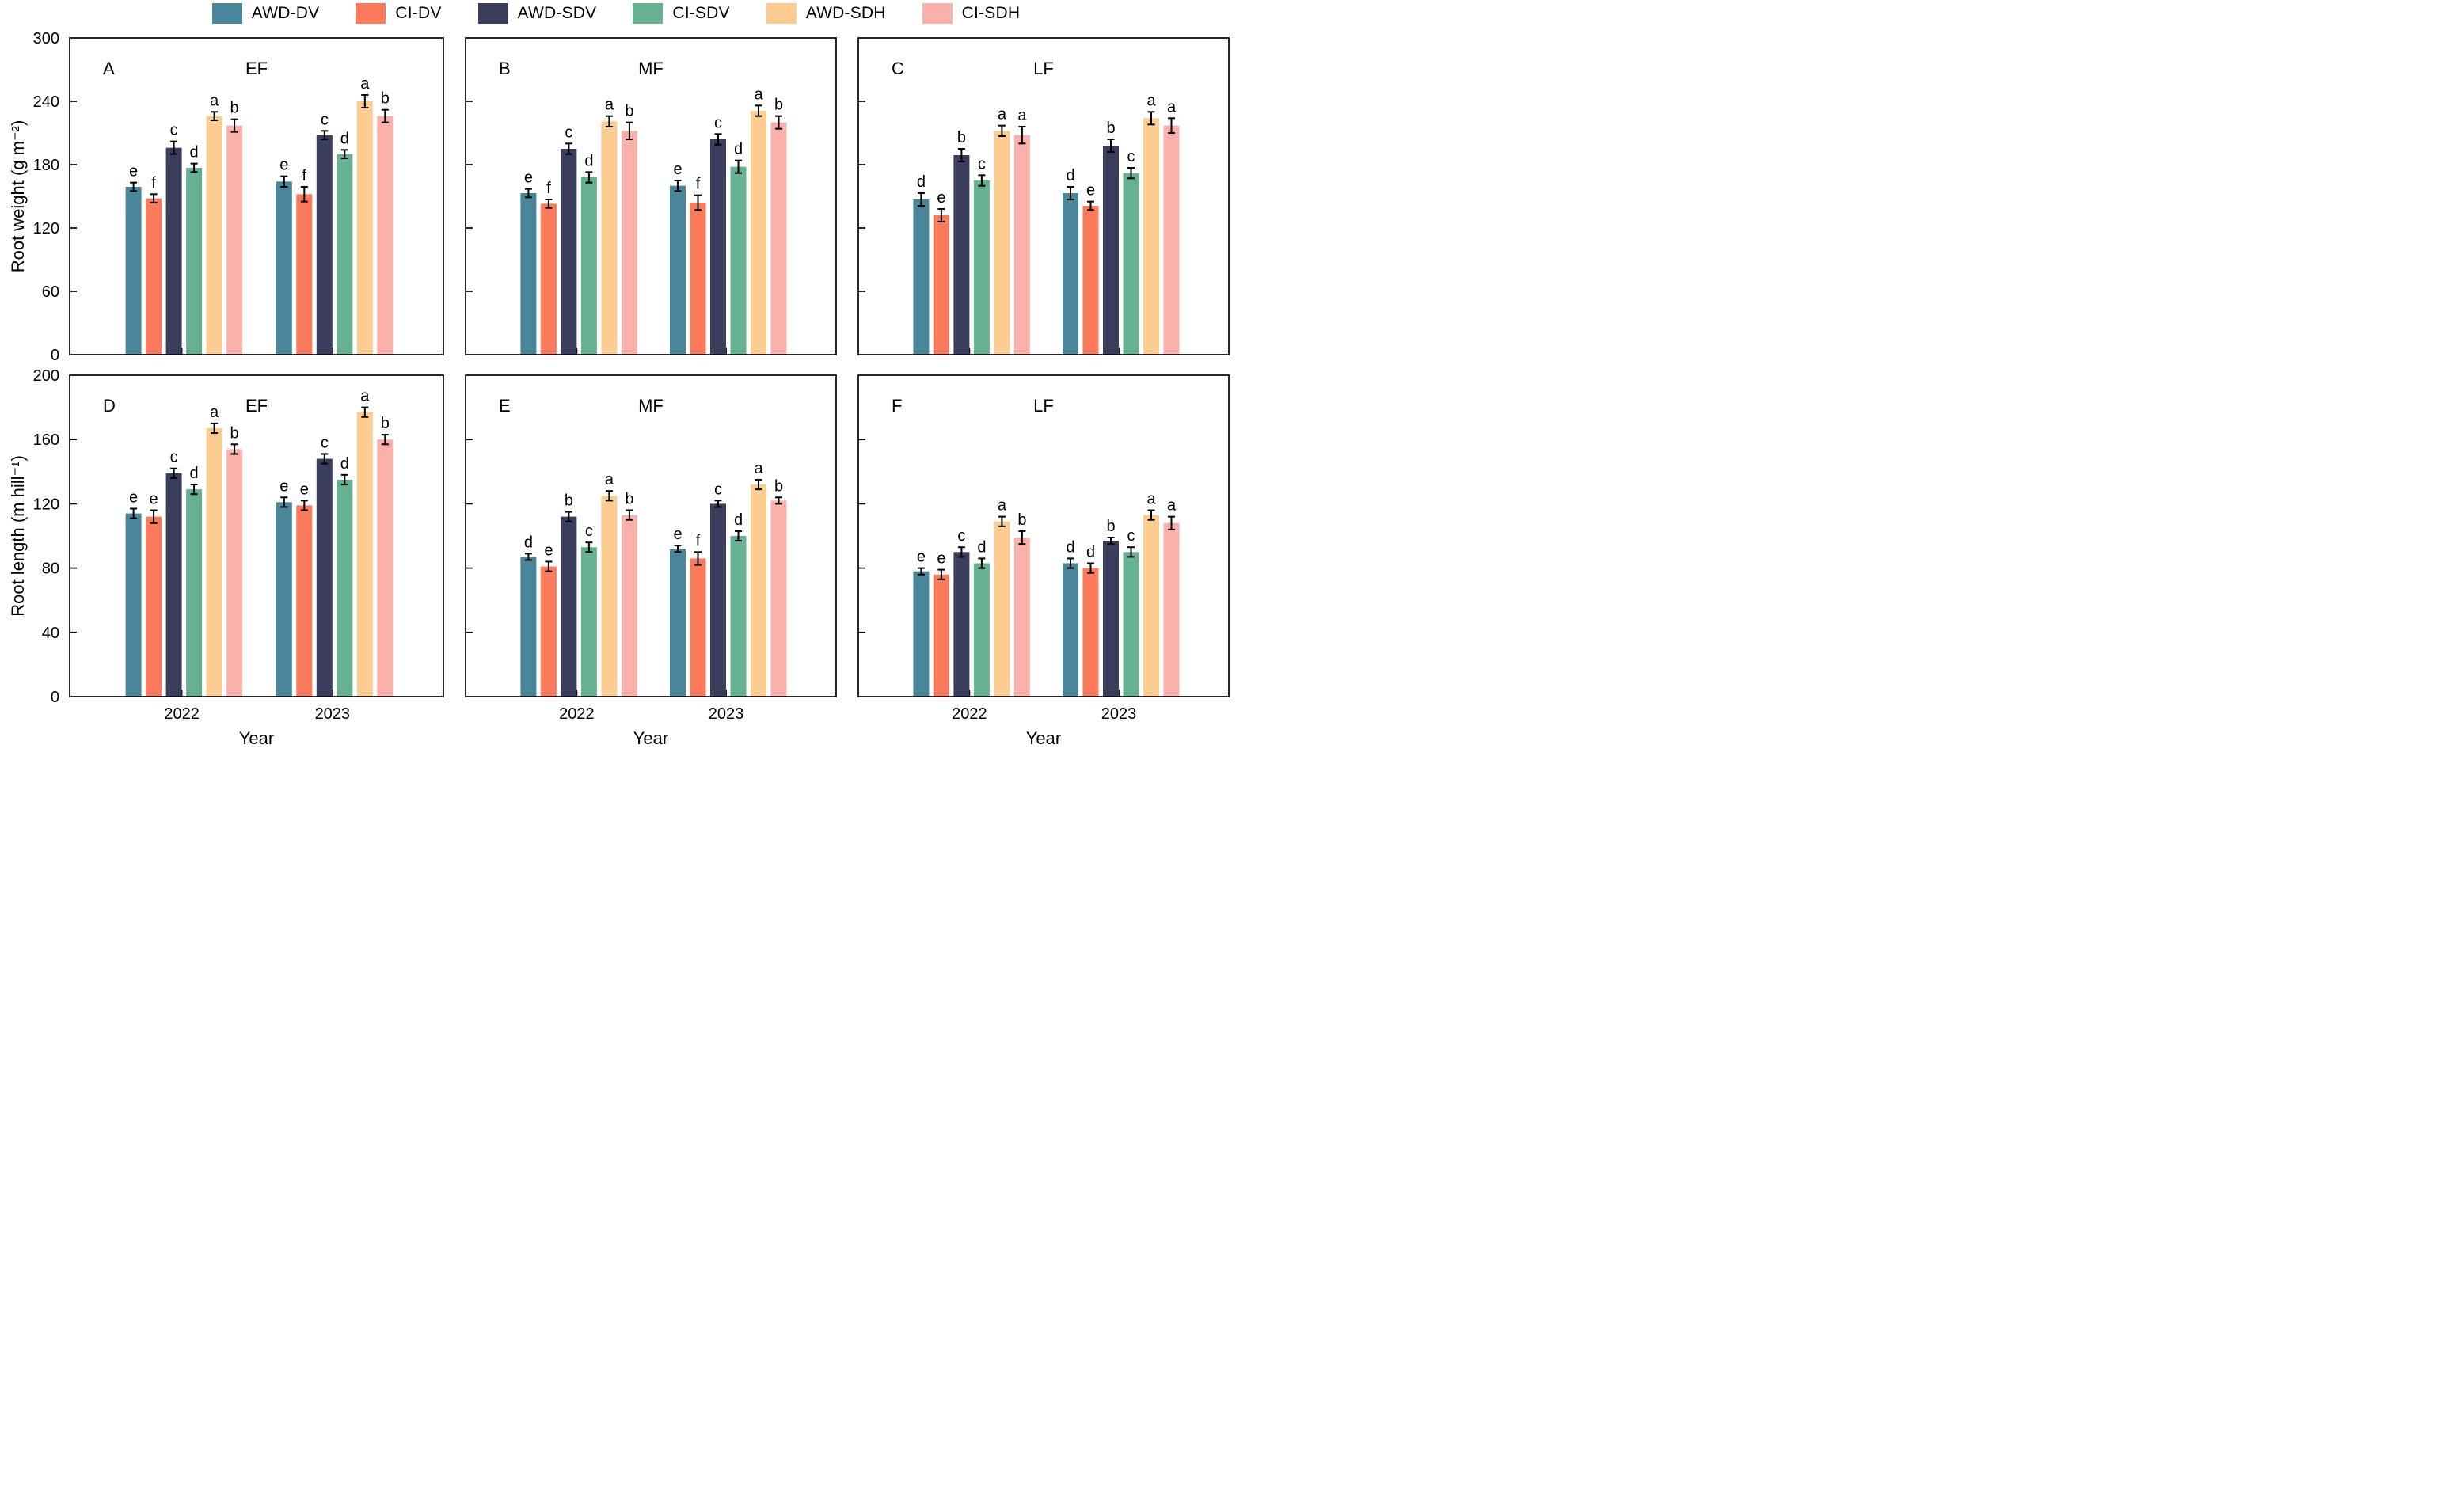 The height and width of the screenshot is (1493, 2464). I want to click on y-tick-label: 80, so click(50, 569).